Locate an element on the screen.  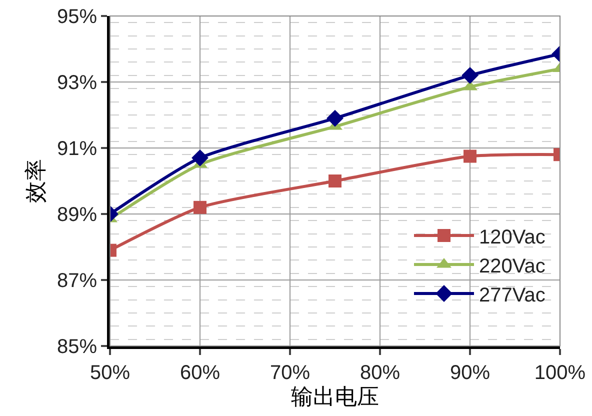
x-tick-label: 100% is located at coordinates (560, 373).